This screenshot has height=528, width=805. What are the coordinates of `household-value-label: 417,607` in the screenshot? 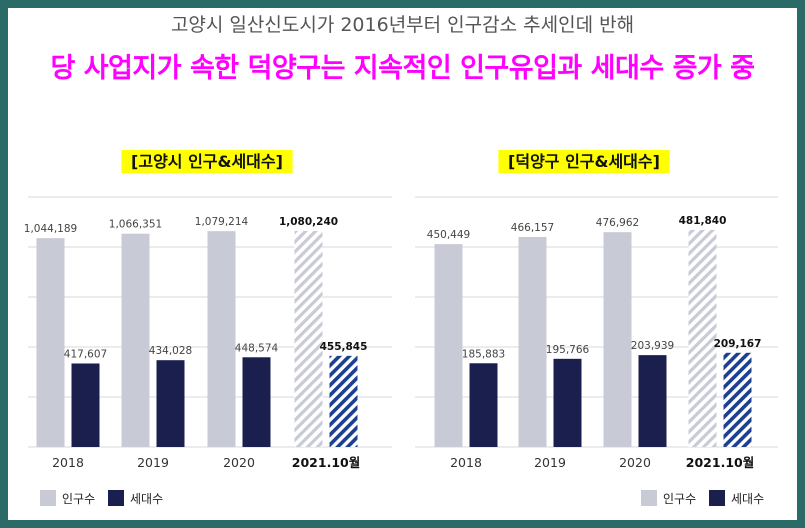 It's located at (85, 354).